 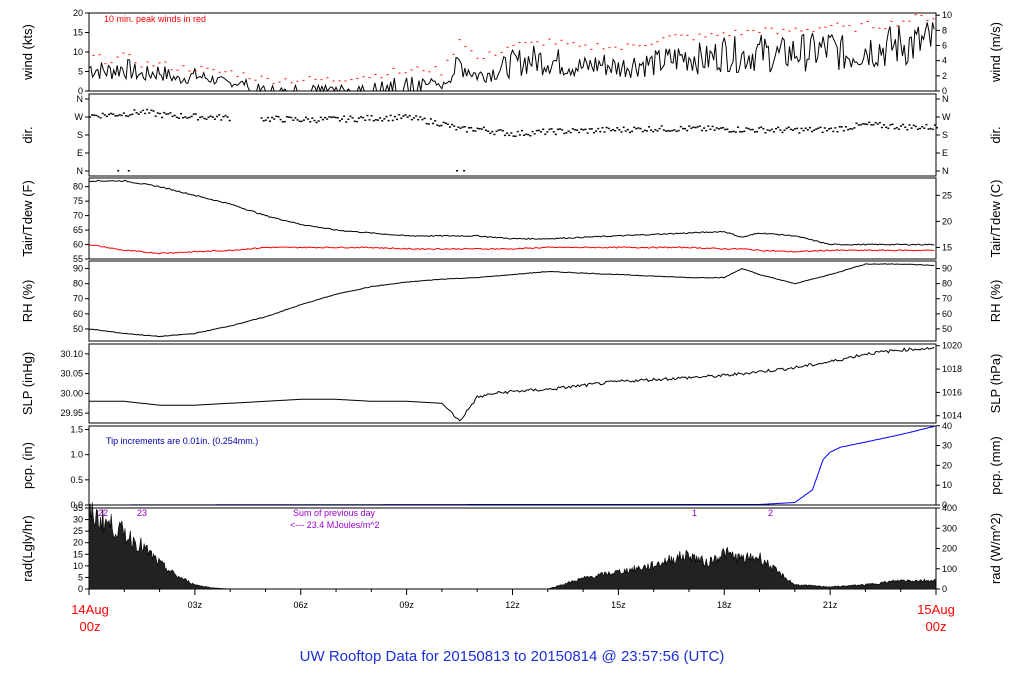 What do you see at coordinates (76, 455) in the screenshot?
I see `y-tick-label: 1.0` at bounding box center [76, 455].